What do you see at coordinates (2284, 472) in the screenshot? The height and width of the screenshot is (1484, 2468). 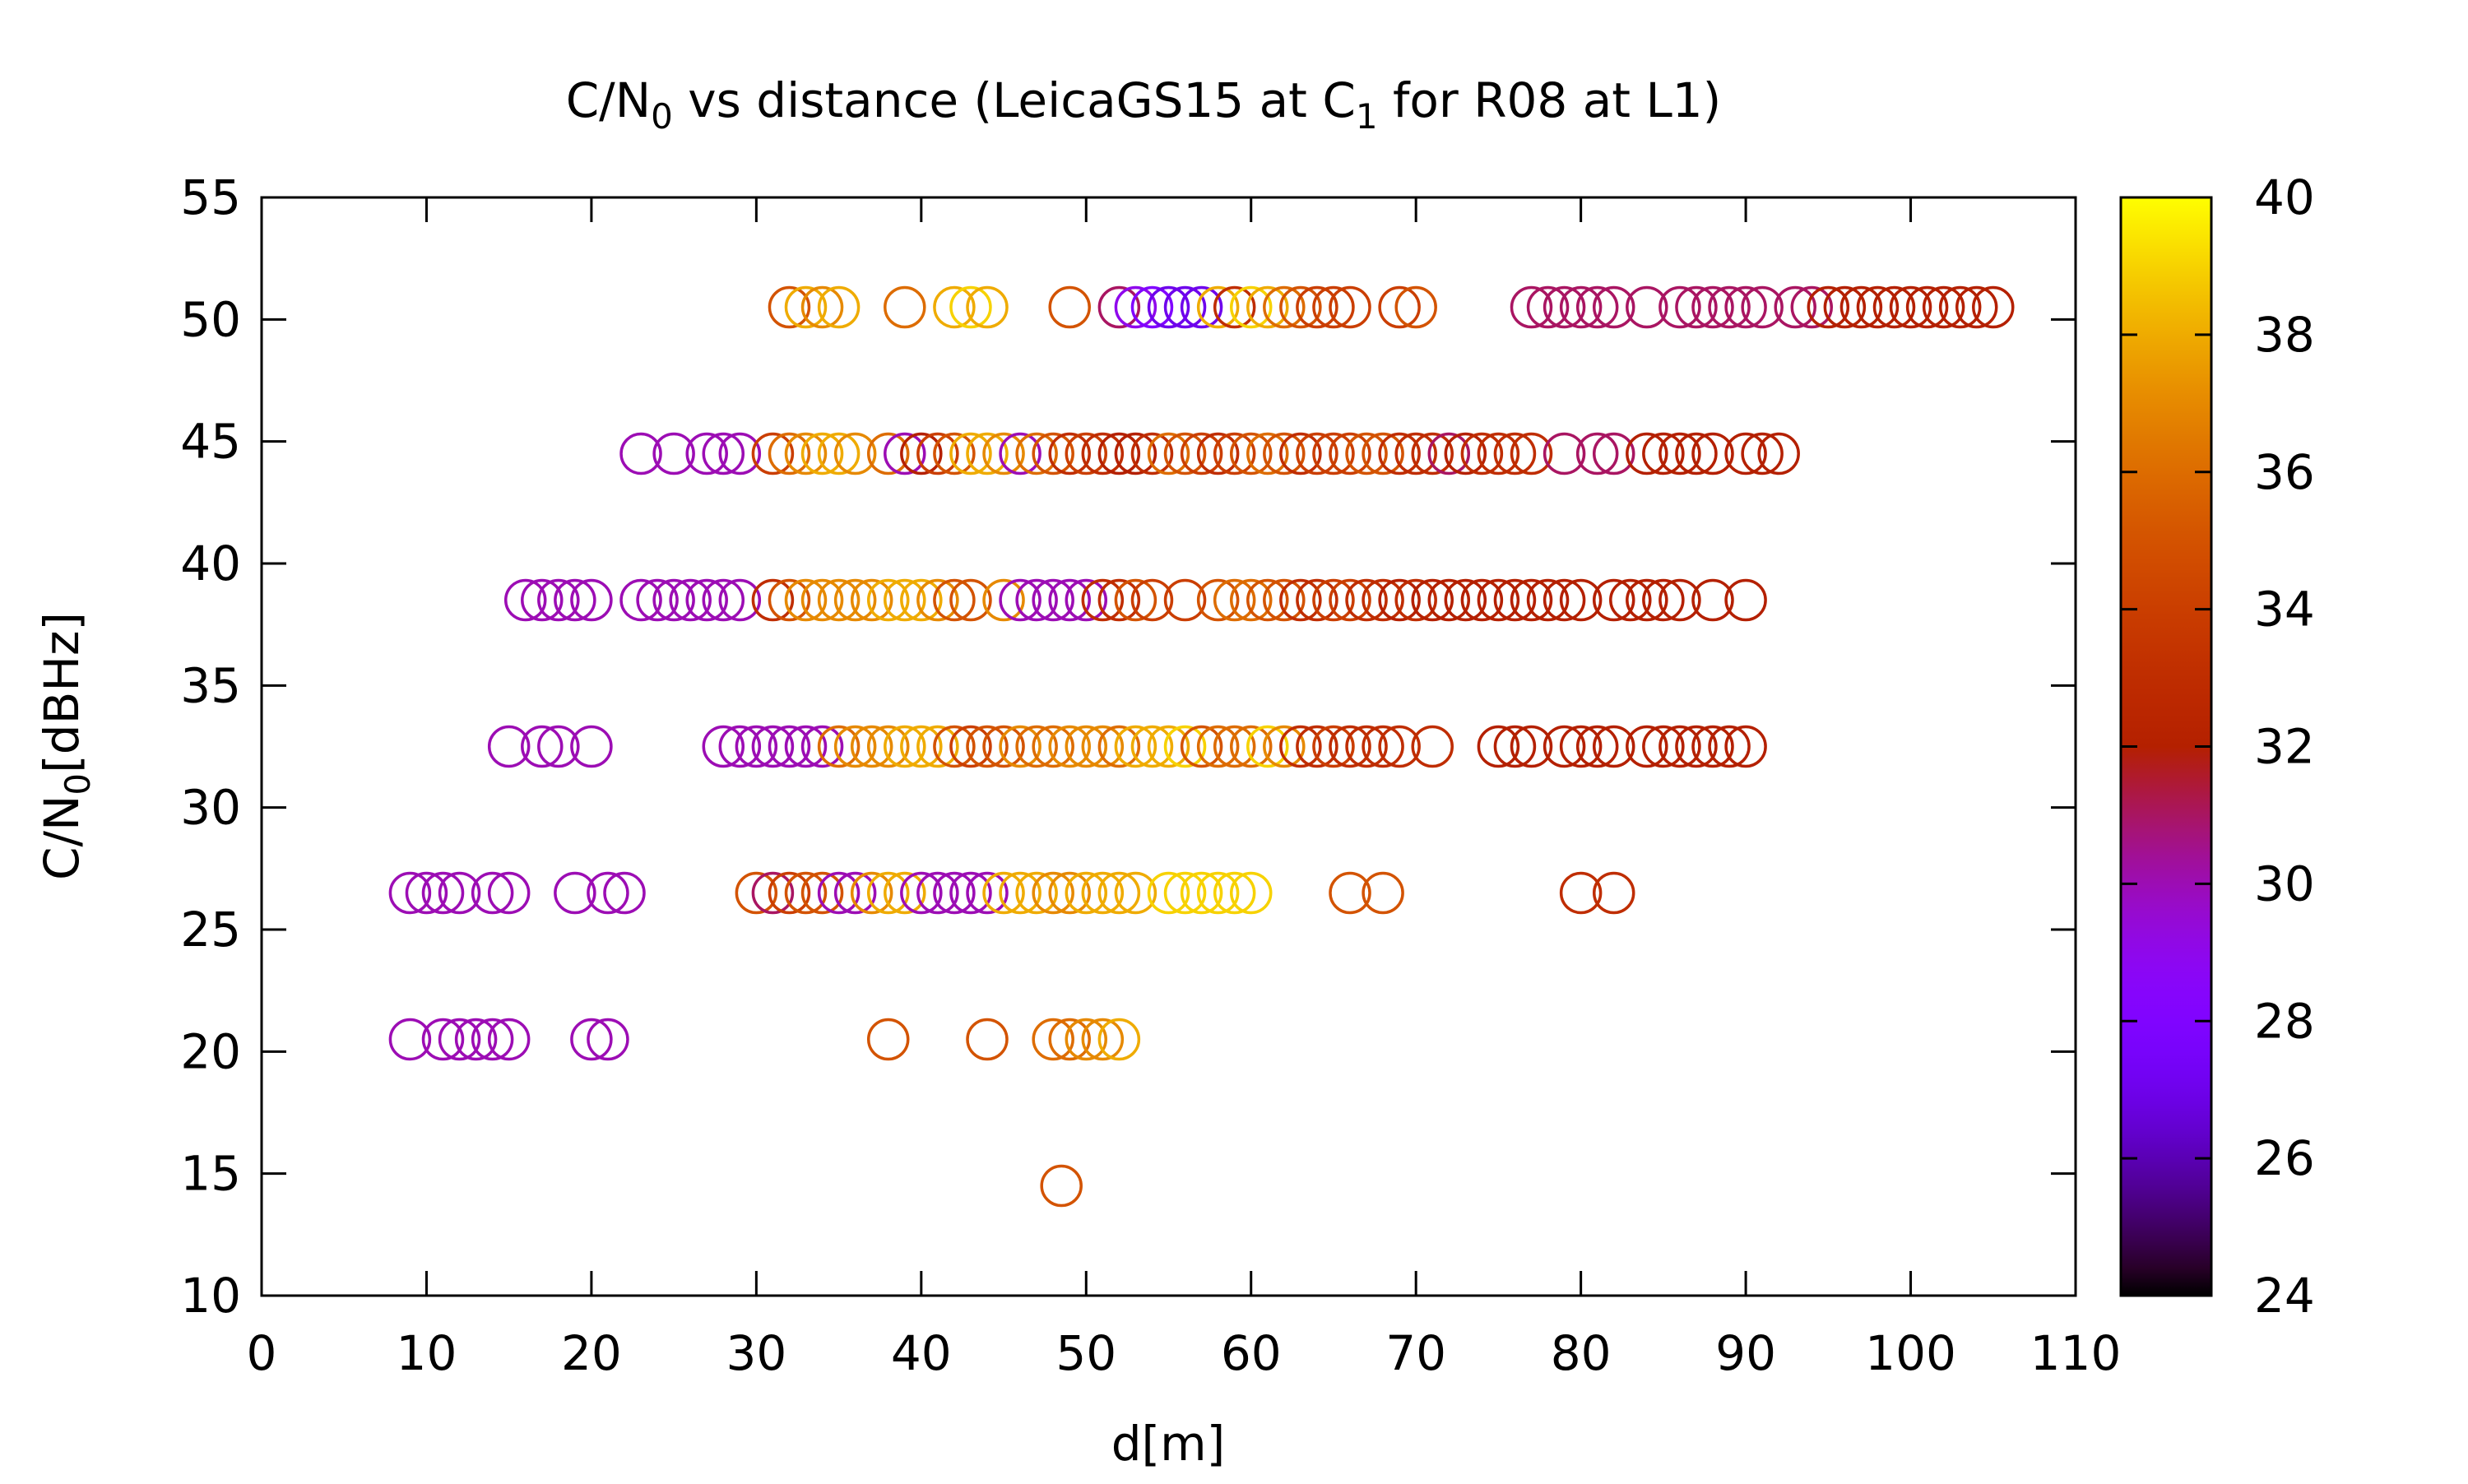 I see `colorbar-tick-label: 36` at bounding box center [2284, 472].